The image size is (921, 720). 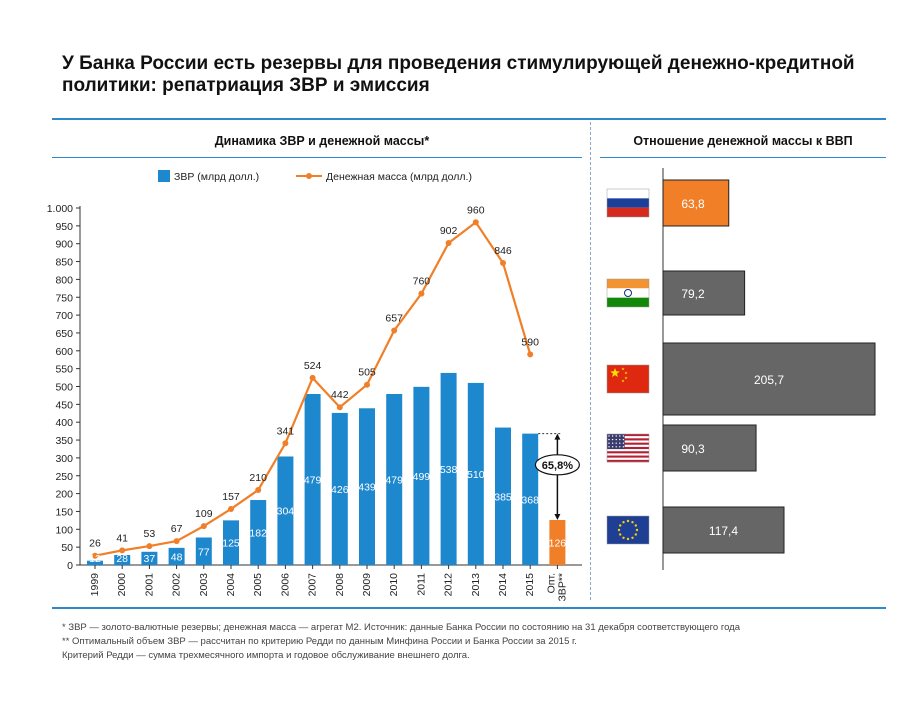 What do you see at coordinates (557, 465) in the screenshot?
I see `annotation-ellipse` at bounding box center [557, 465].